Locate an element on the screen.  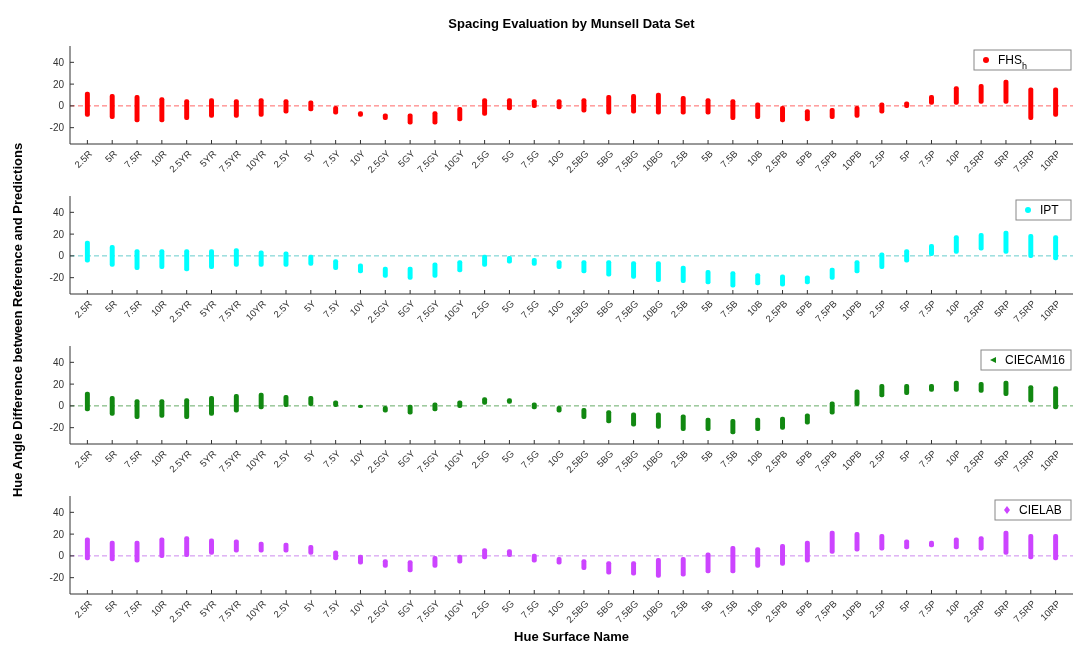
x-tick-label: 5B is located at coordinates (706, 155).